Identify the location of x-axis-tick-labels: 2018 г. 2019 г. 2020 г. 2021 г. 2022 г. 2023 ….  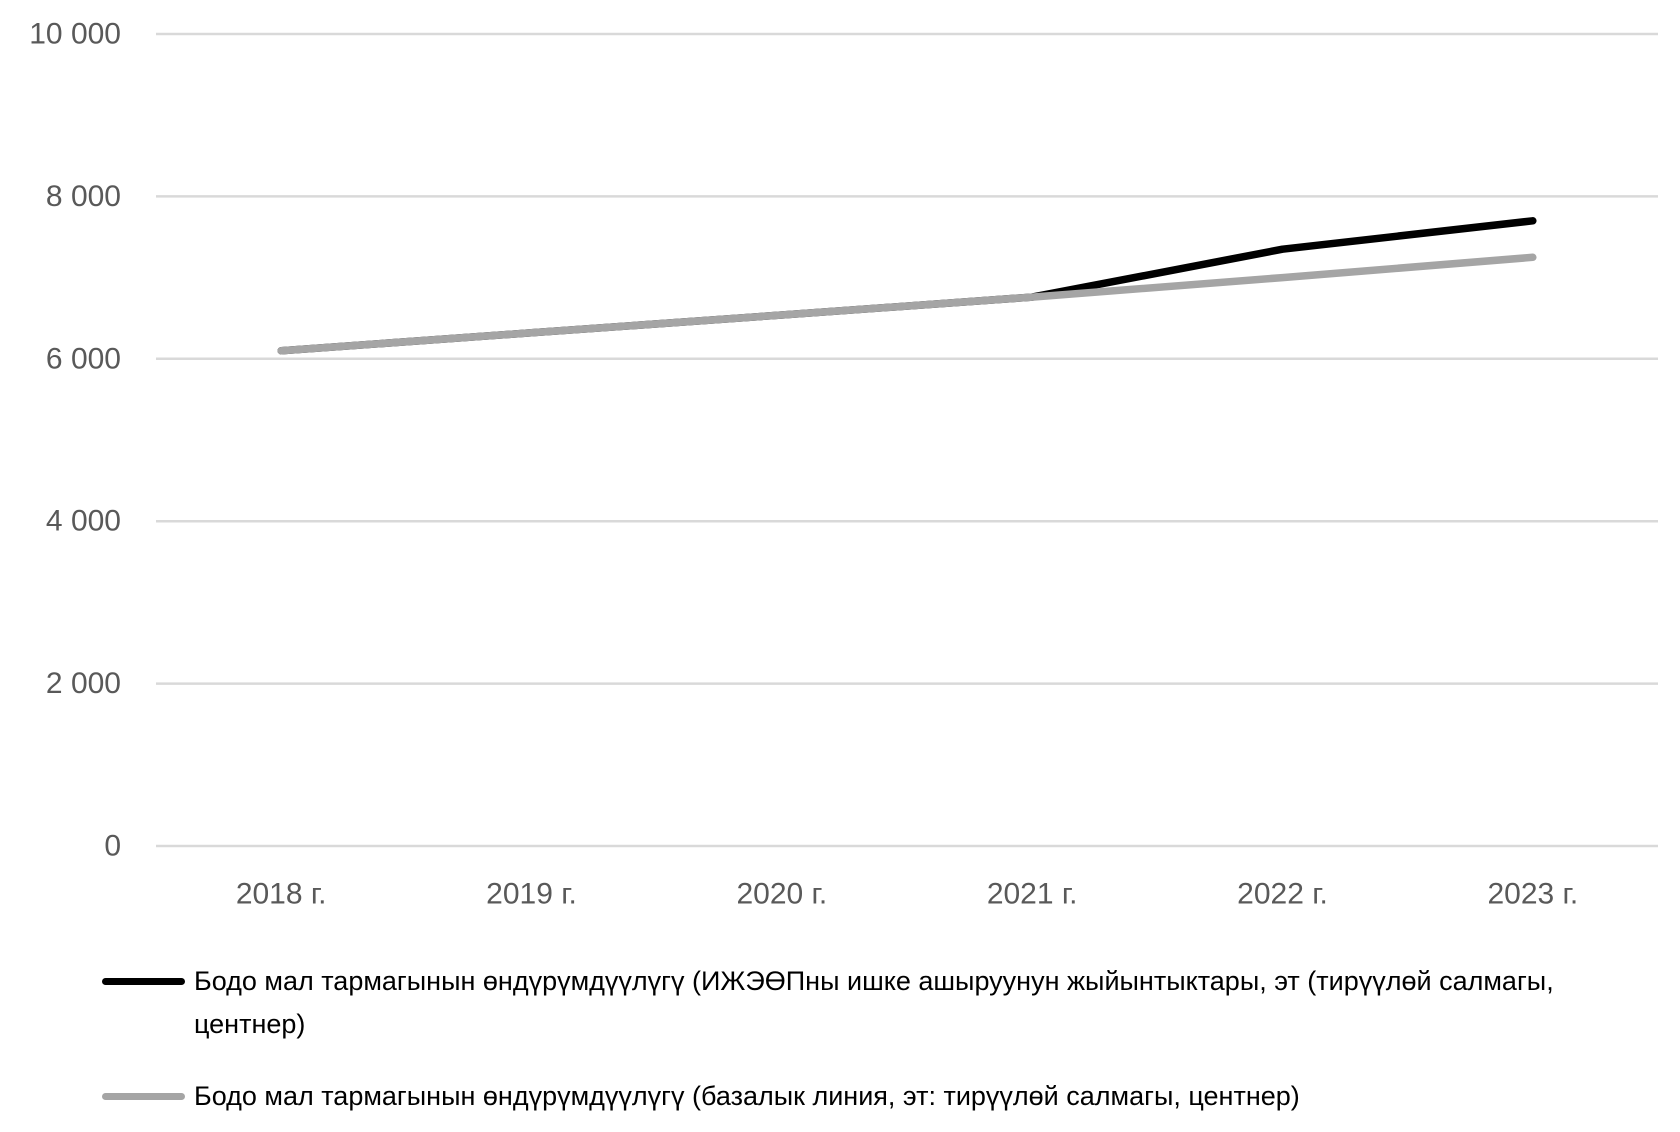
(907, 894).